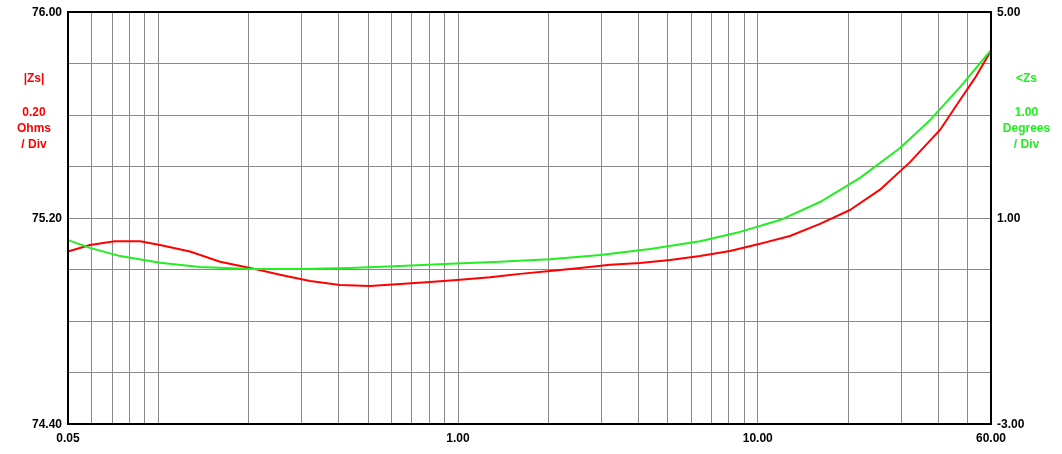 Image resolution: width=1062 pixels, height=454 pixels. What do you see at coordinates (758, 438) in the screenshot?
I see `x-tick-label: 10.00` at bounding box center [758, 438].